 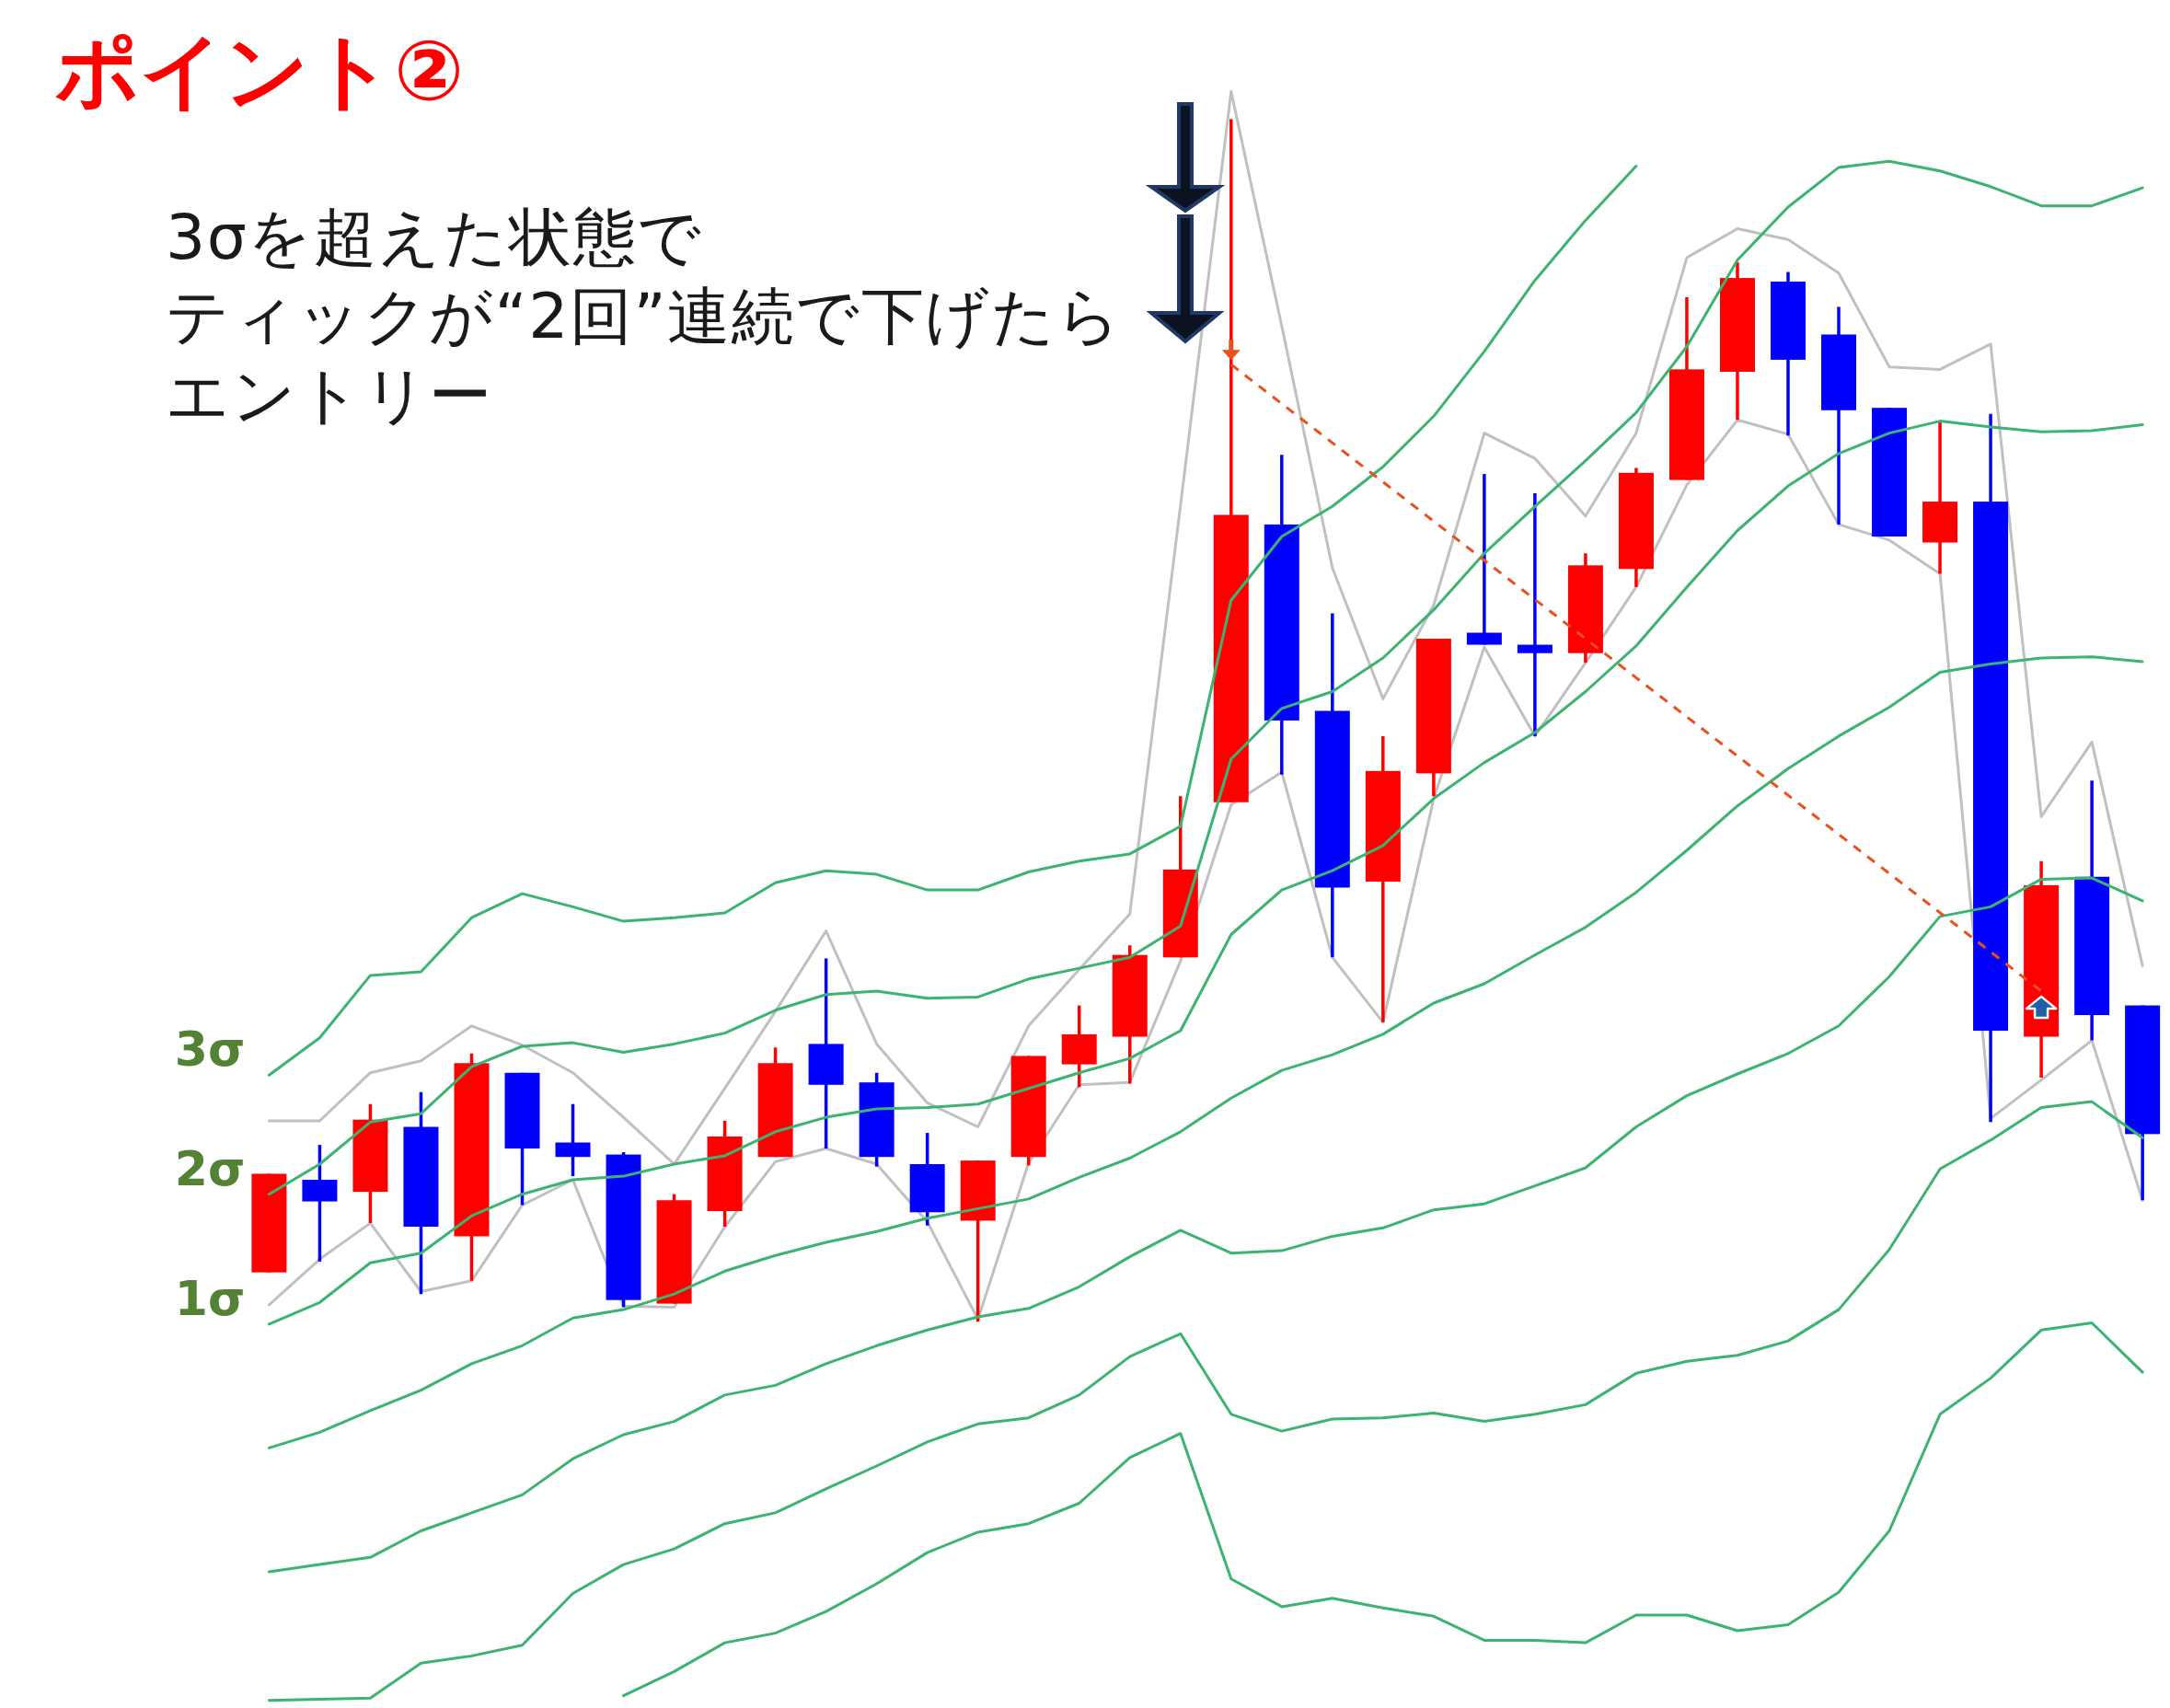 I want to click on annotation: エントリー, so click(x=329, y=395).